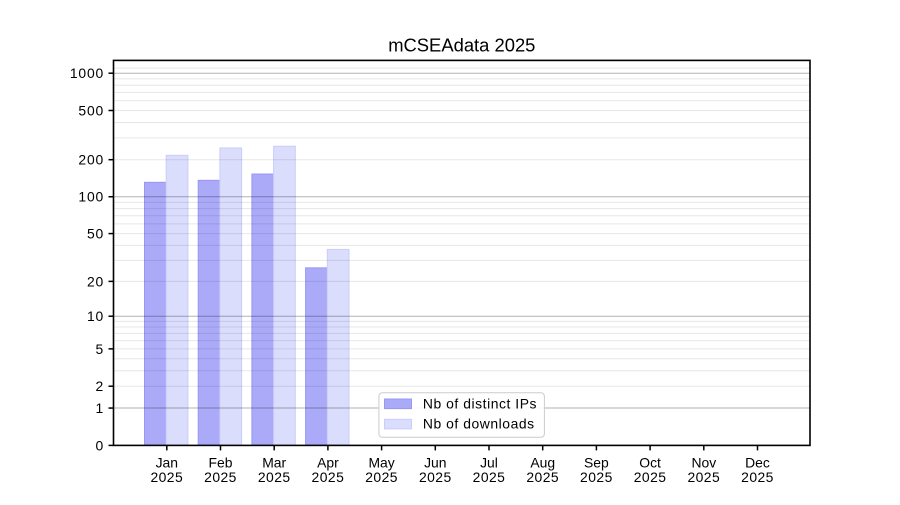 This screenshot has height=505, width=900. Describe the element at coordinates (91, 160) in the screenshot. I see `svg-text: 200` at that location.